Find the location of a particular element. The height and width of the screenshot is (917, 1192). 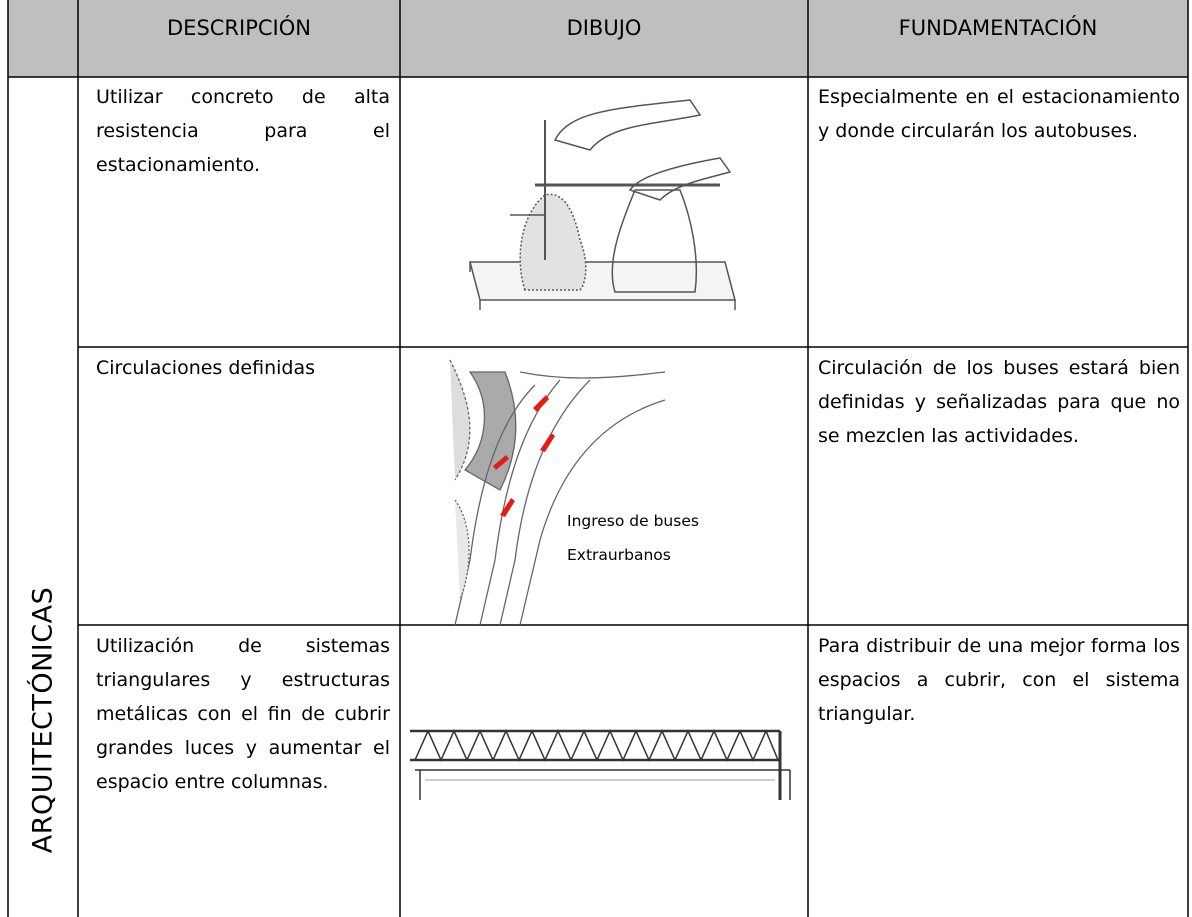

header-cell: DIBUJO is located at coordinates (604, 28).